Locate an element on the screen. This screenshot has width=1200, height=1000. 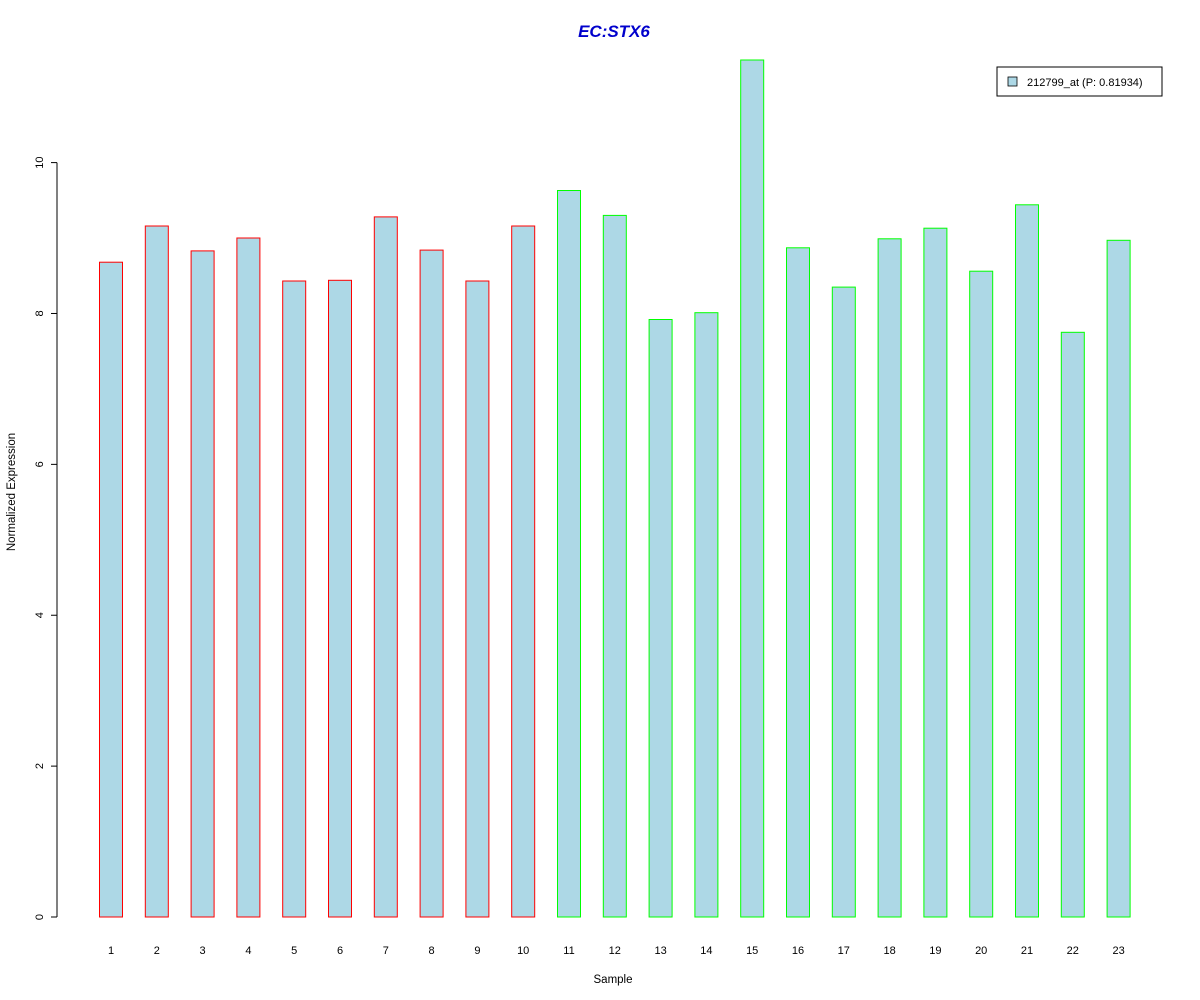
x-tick-label: 8 is located at coordinates (432, 951).